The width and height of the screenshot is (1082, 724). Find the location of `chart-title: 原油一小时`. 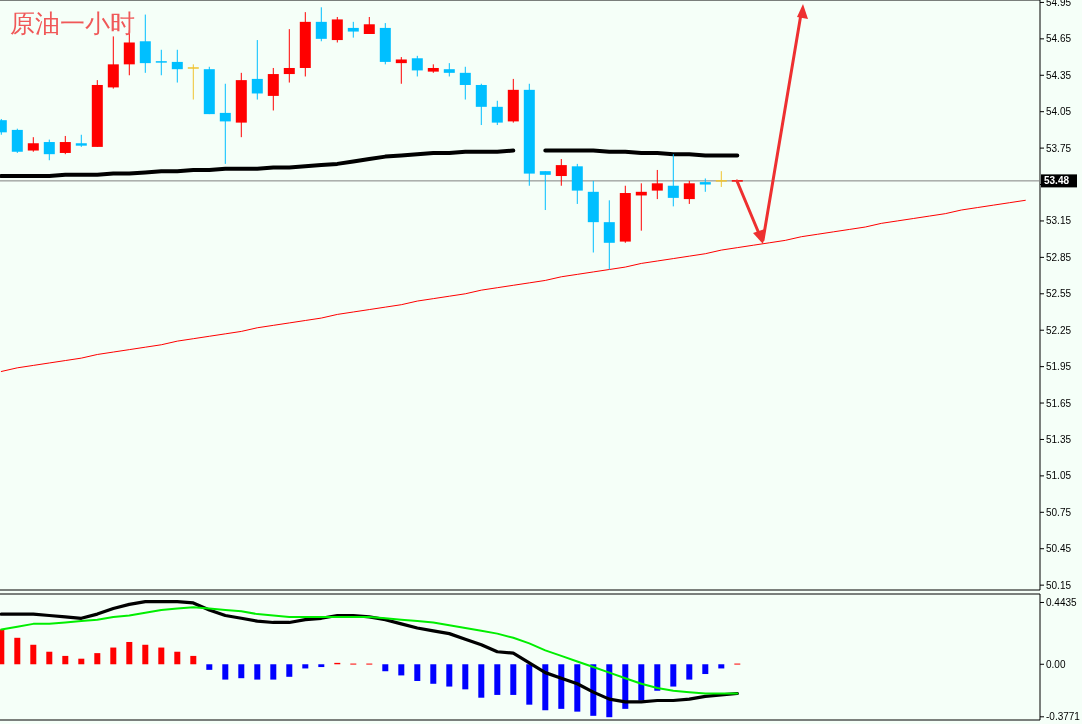

chart-title: 原油一小时 is located at coordinates (72, 23).